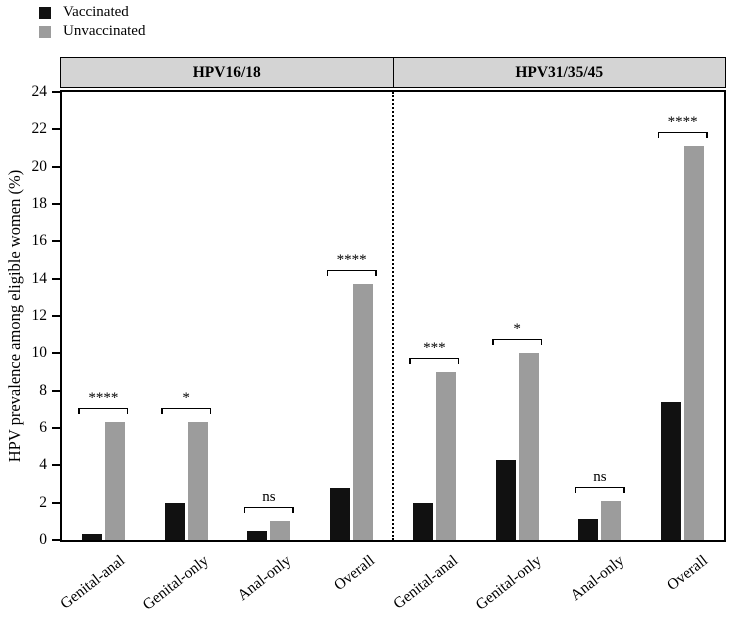 Image resolution: width=733 pixels, height=624 pixels. Describe the element at coordinates (39, 203) in the screenshot. I see `y-tick-label: 18` at that location.